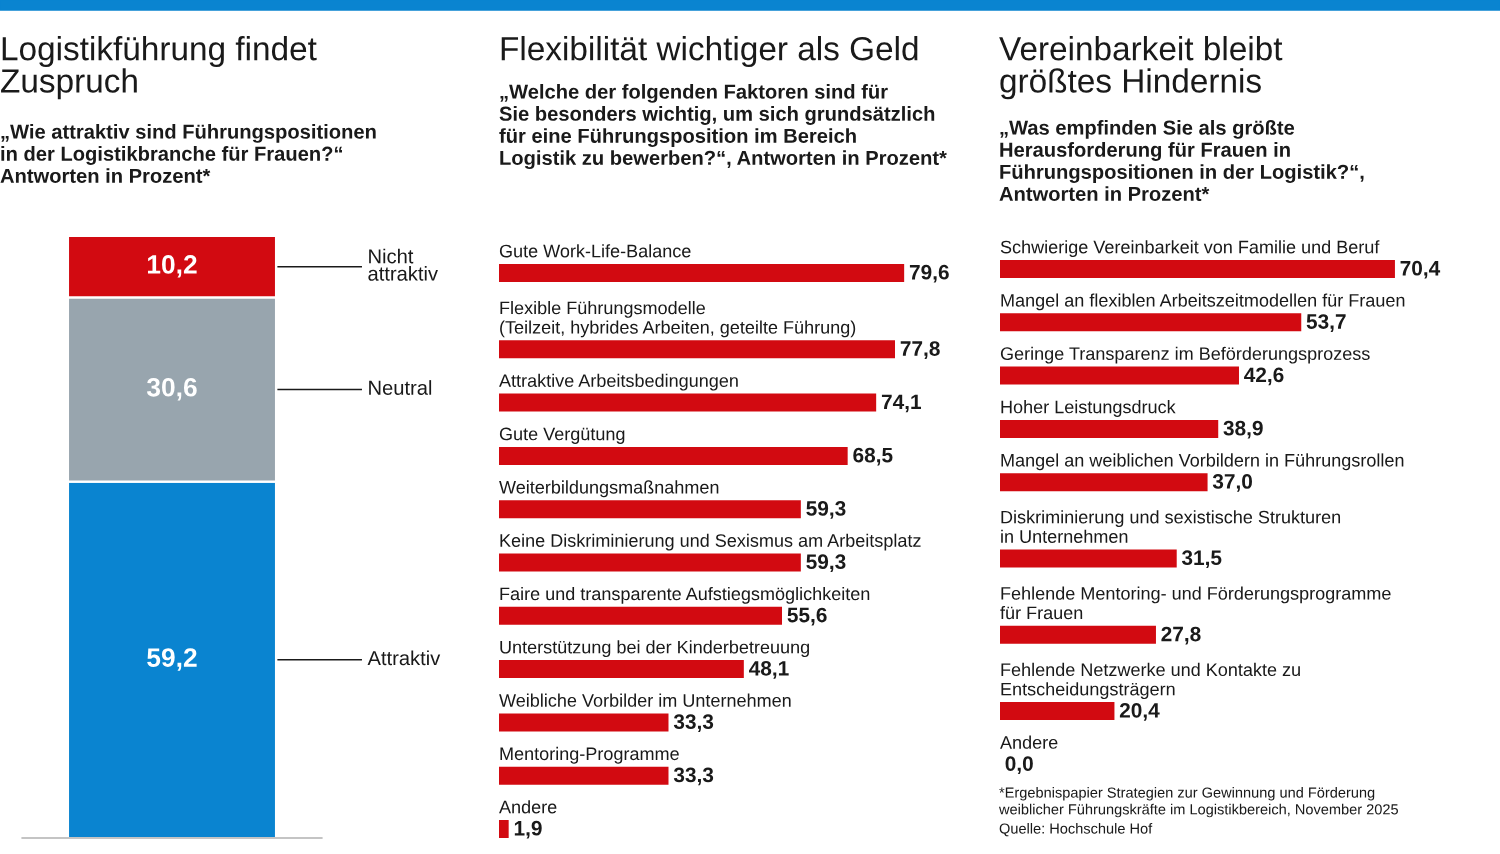  Describe the element at coordinates (678, 319) in the screenshot. I see `y-tick-label: Flexible Führungsmodelle (Teilzeit, hybrides Arbeiten, geteilte Führung)` at that location.